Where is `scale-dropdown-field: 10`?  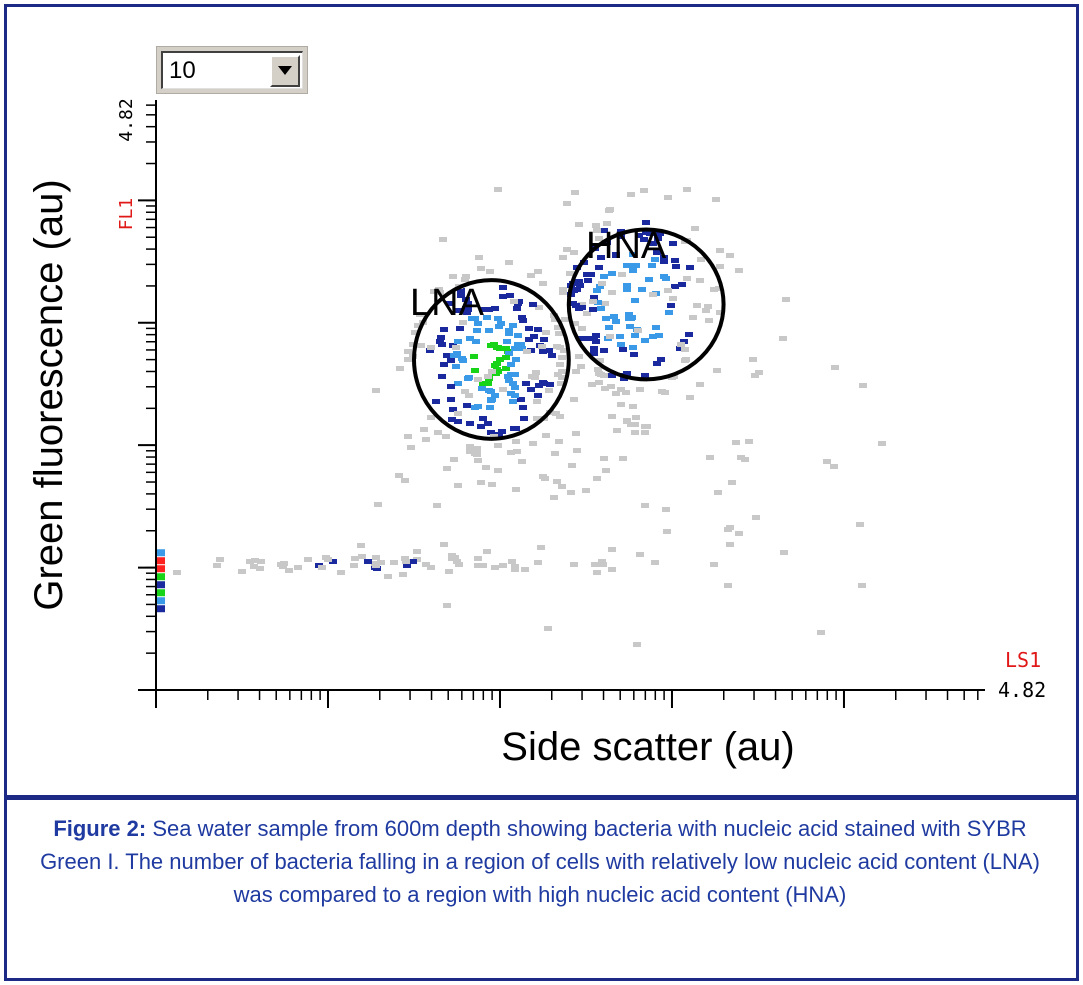
scale-dropdown-field: 10 is located at coordinates (232, 70).